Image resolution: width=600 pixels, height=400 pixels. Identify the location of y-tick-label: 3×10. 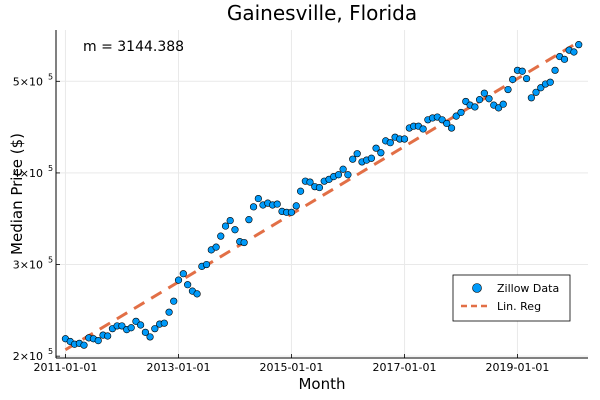
(28, 265).